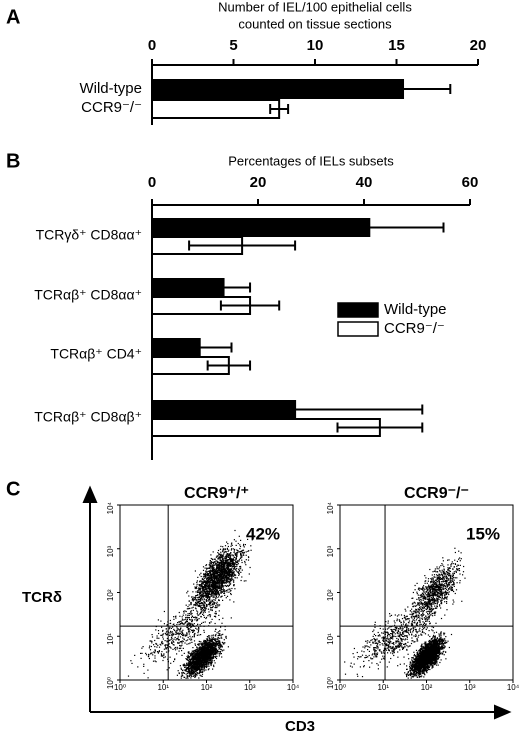 The image size is (520, 737). I want to click on y-tick-label: 10⁴, so click(110, 507).